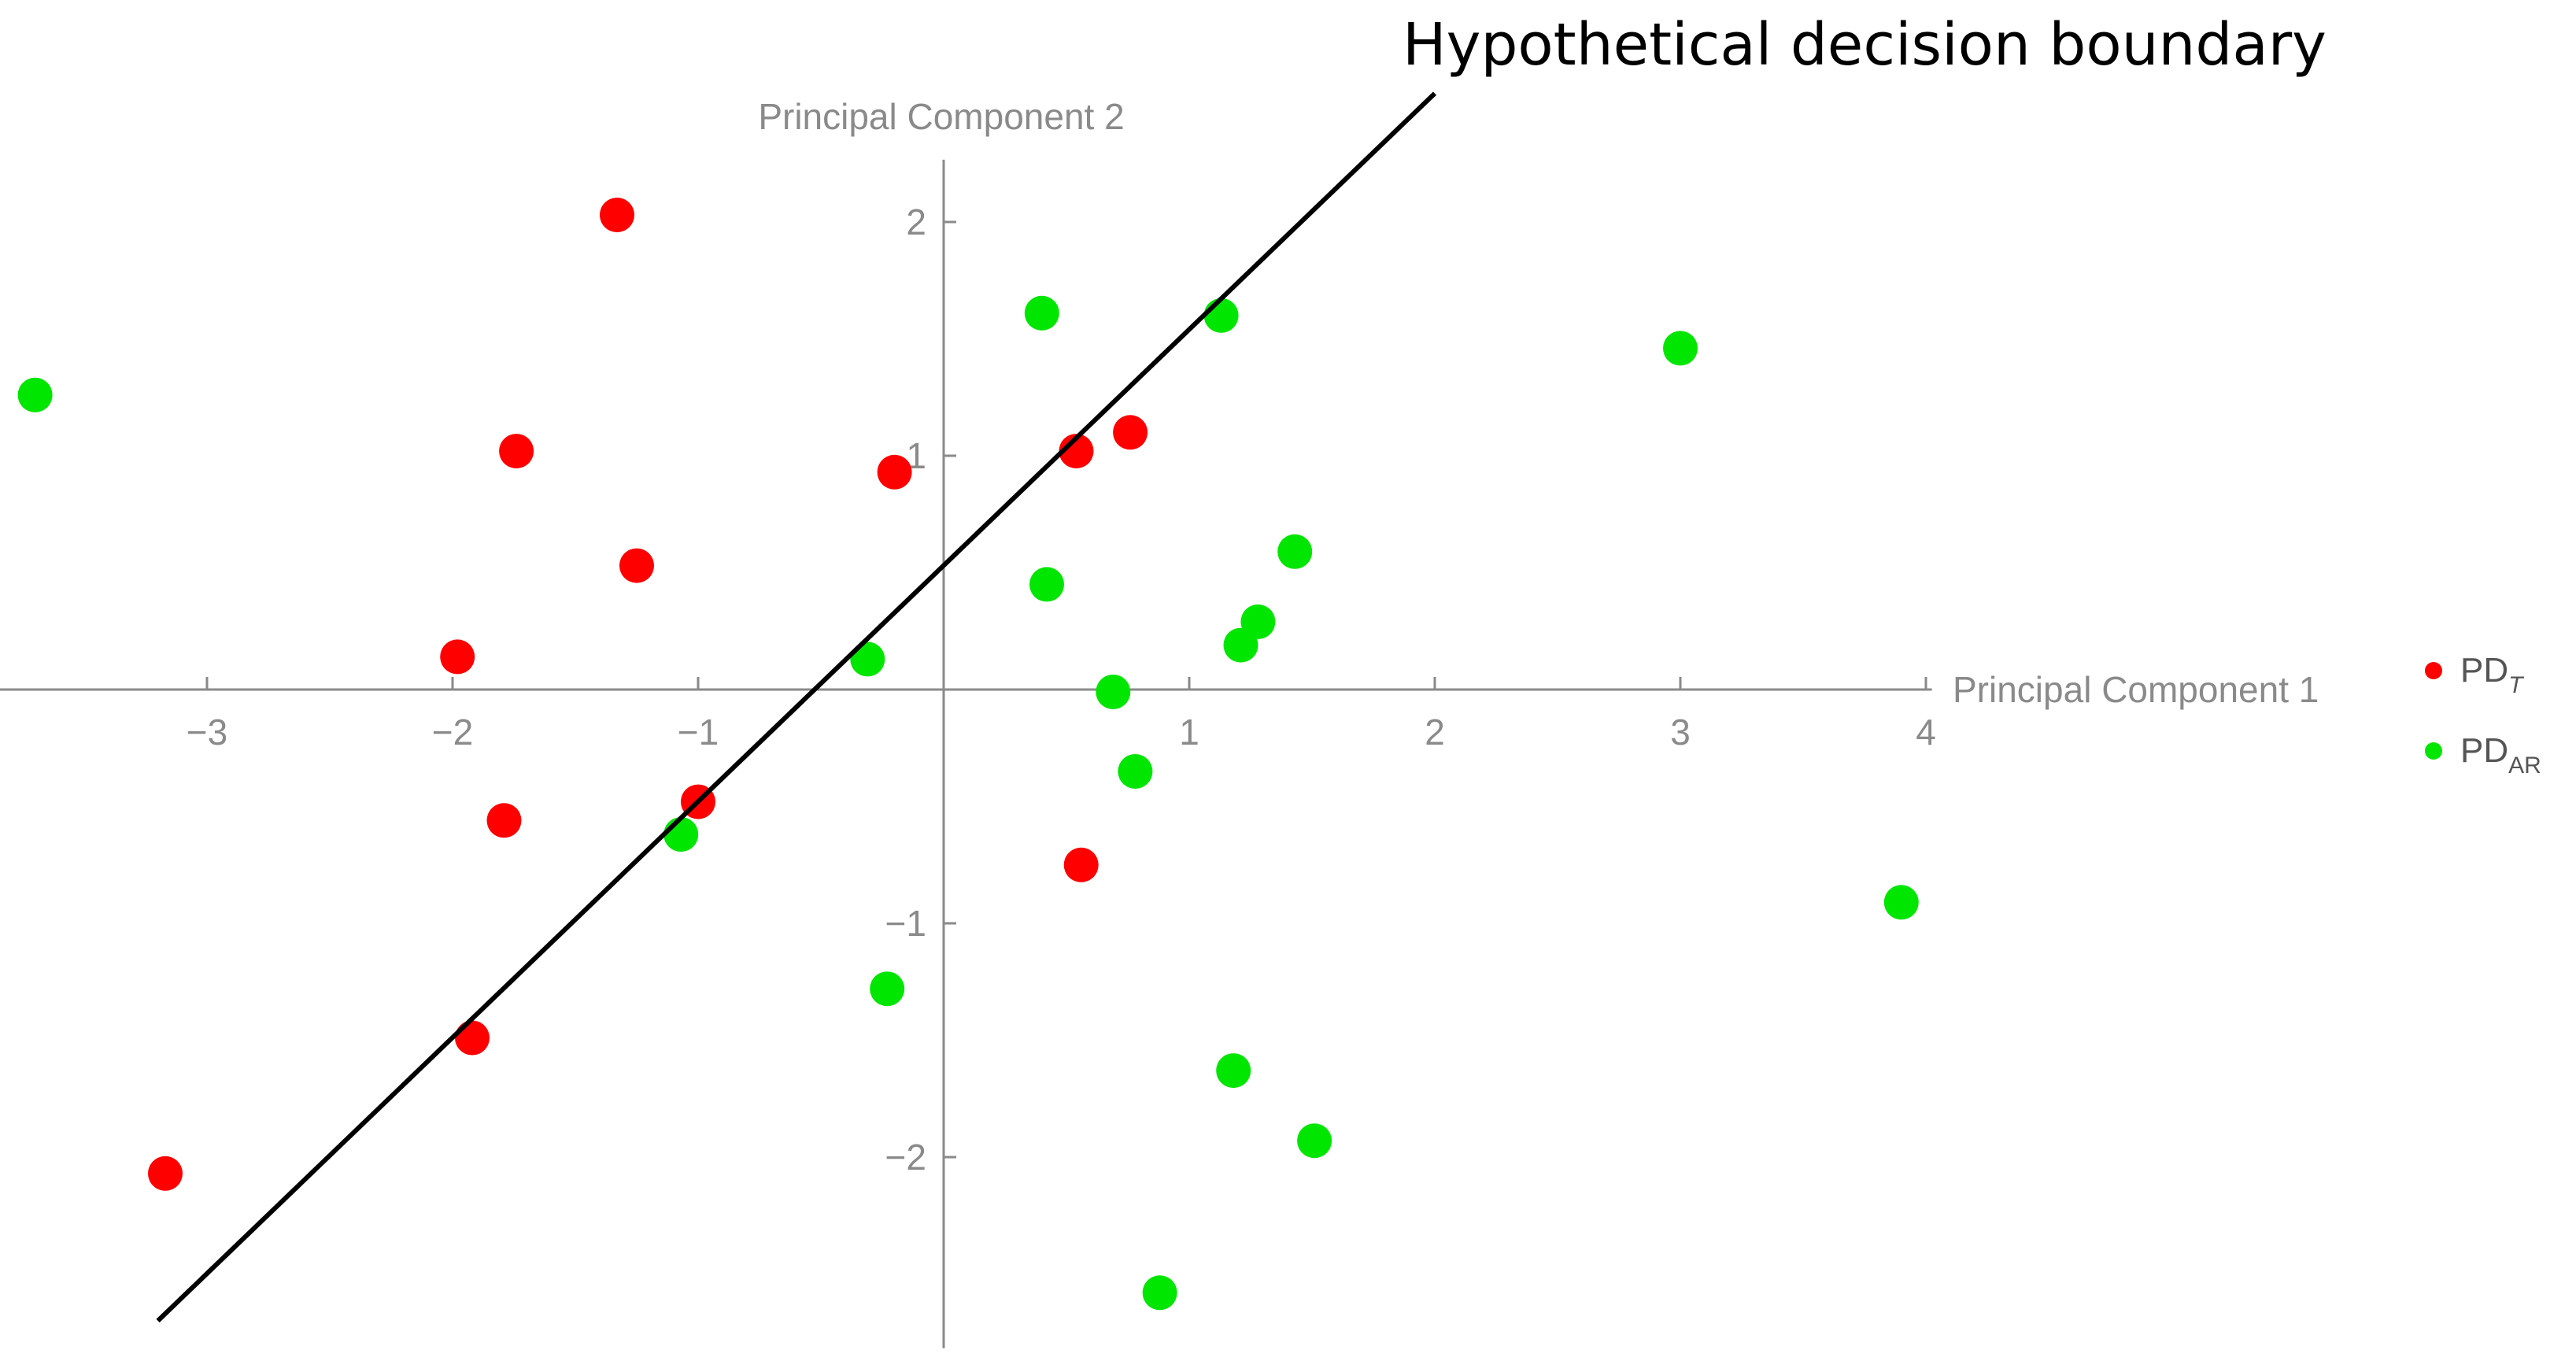 Image resolution: width=2576 pixels, height=1372 pixels. Describe the element at coordinates (1189, 732) in the screenshot. I see `x-tick-label: 1` at that location.